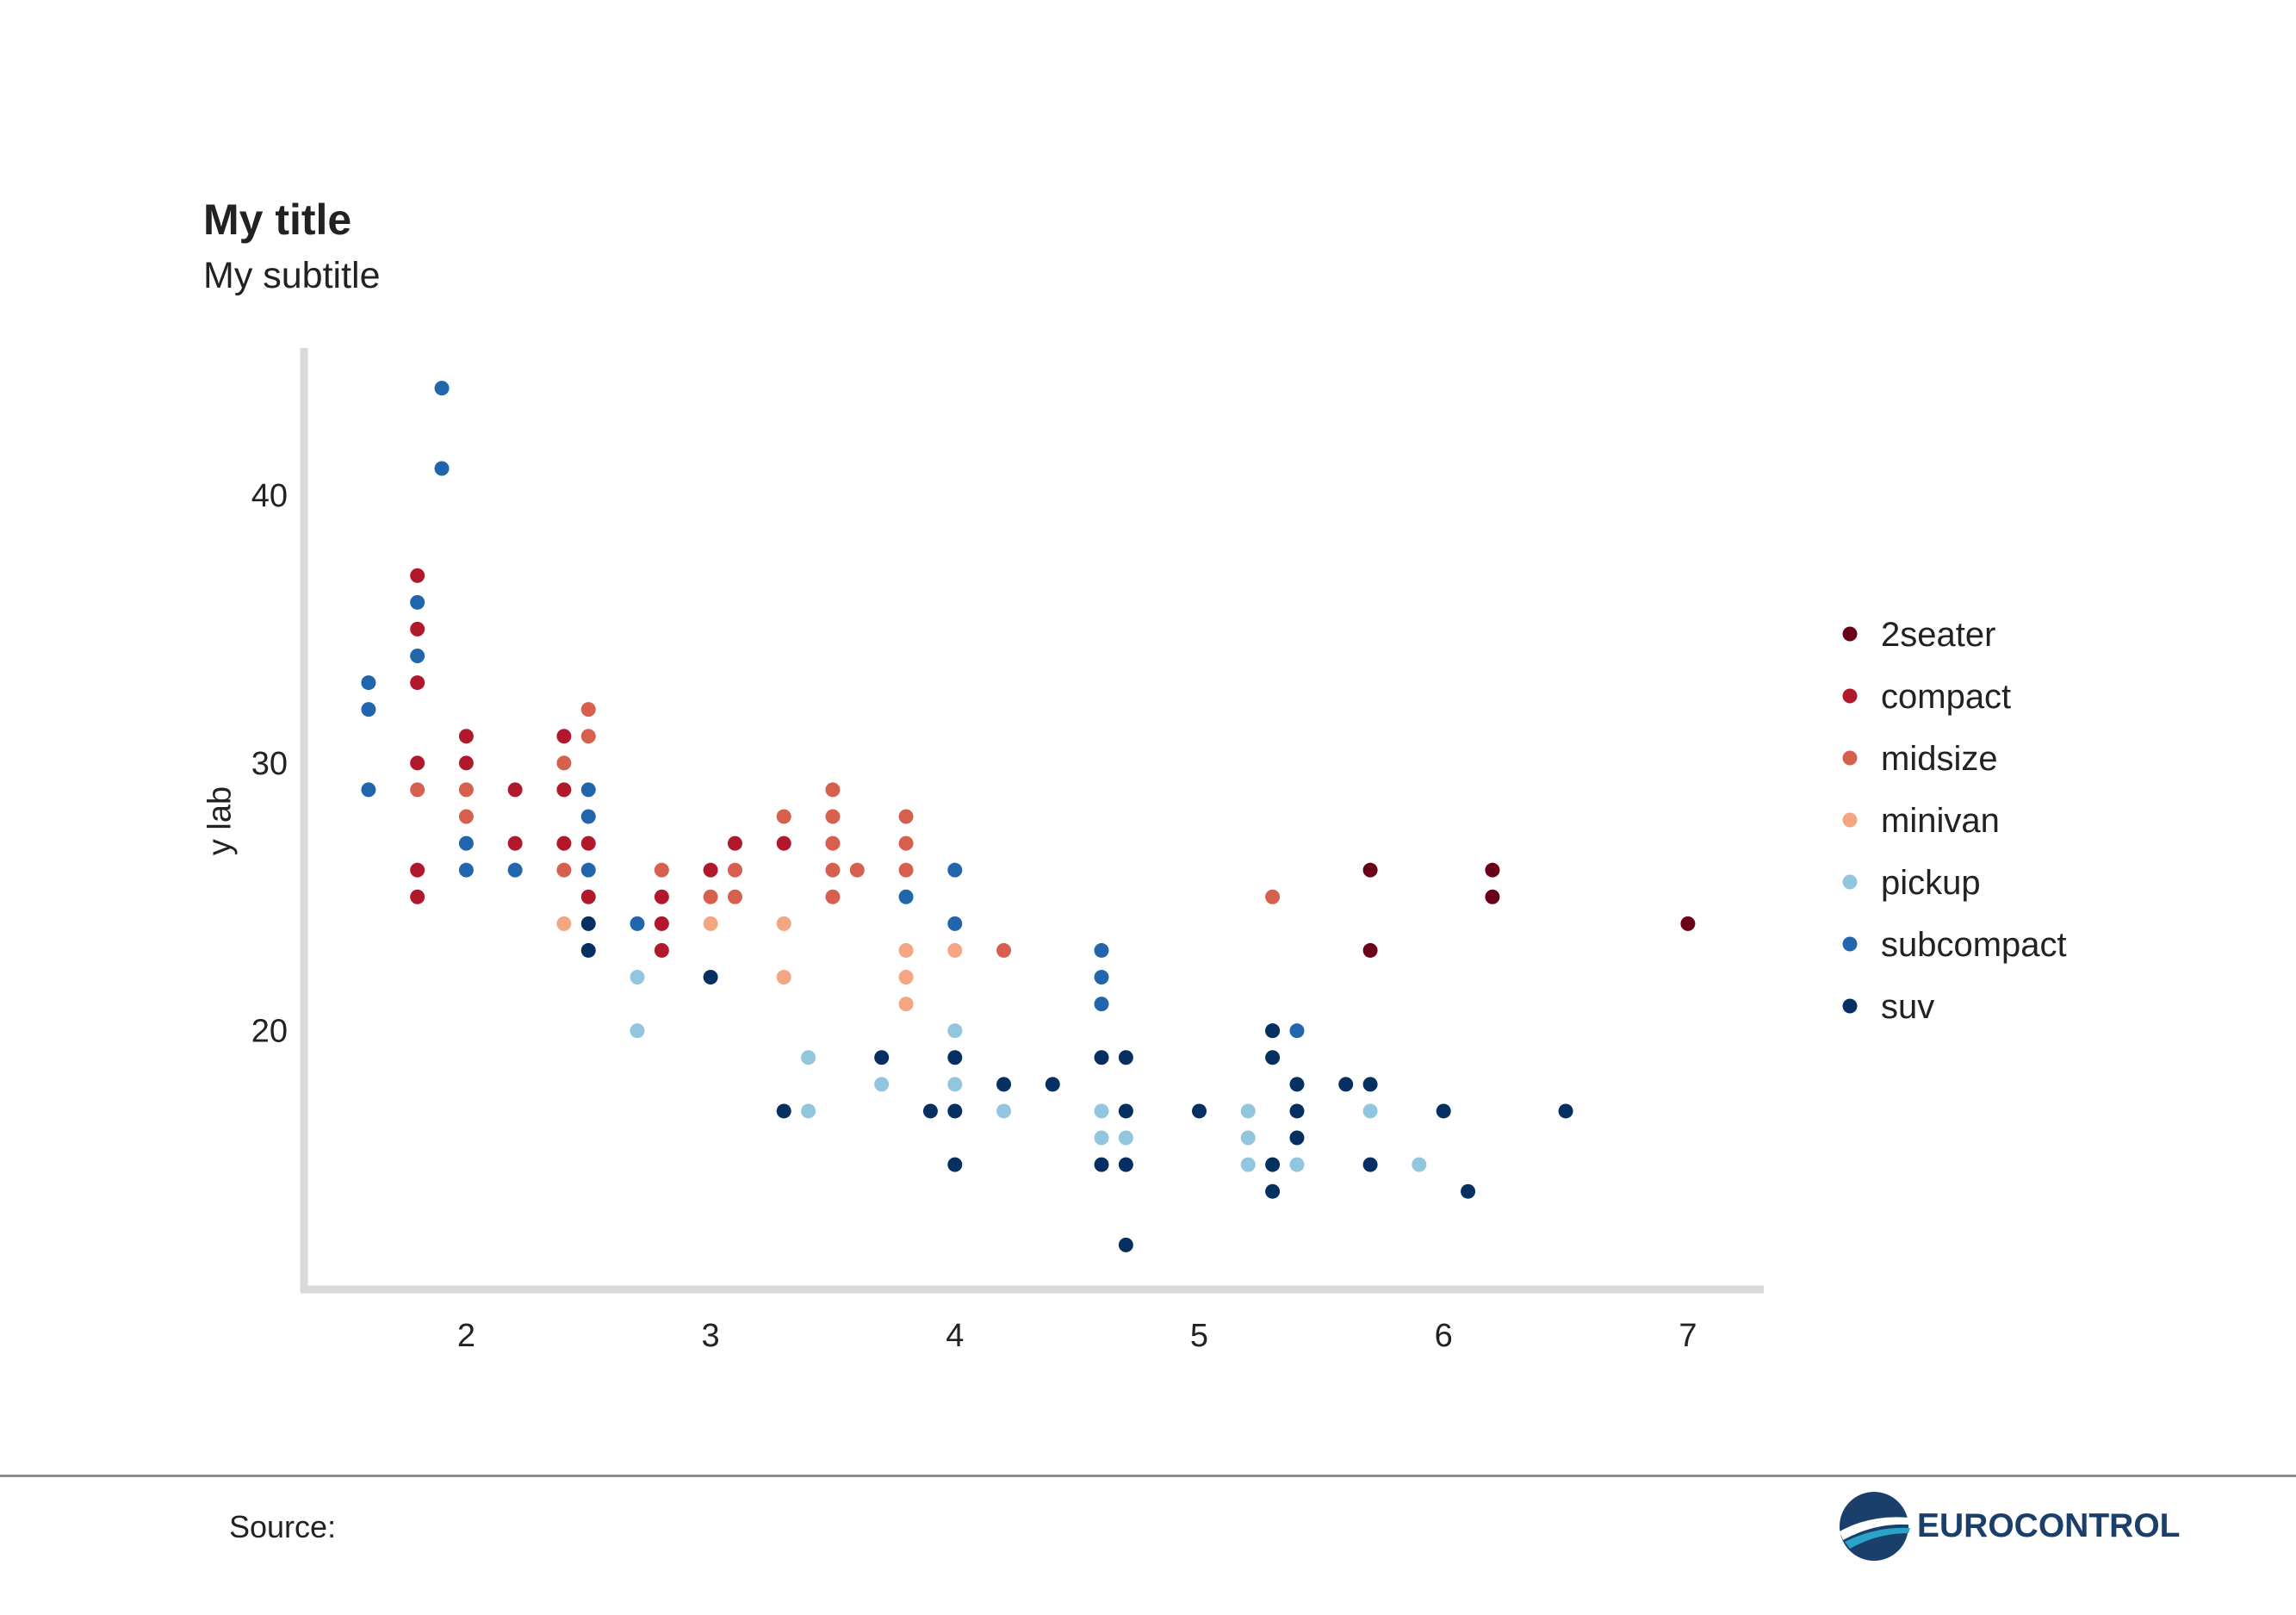 This screenshot has width=2296, height=1615. Describe the element at coordinates (711, 1336) in the screenshot. I see `x-tick-label: 3` at that location.